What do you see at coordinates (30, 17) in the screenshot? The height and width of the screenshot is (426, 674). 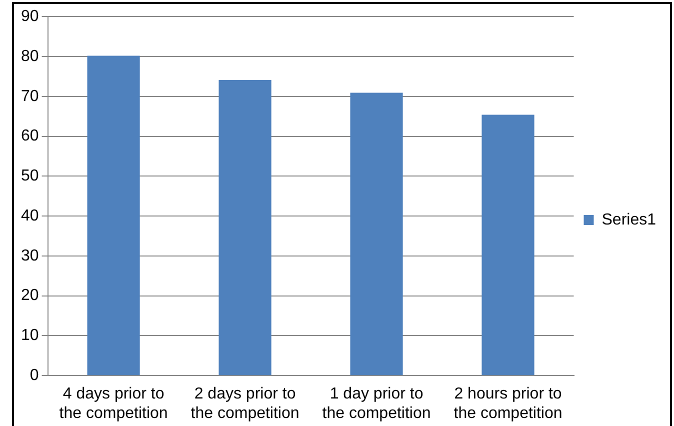 I see `y-tick-label: 90` at bounding box center [30, 17].